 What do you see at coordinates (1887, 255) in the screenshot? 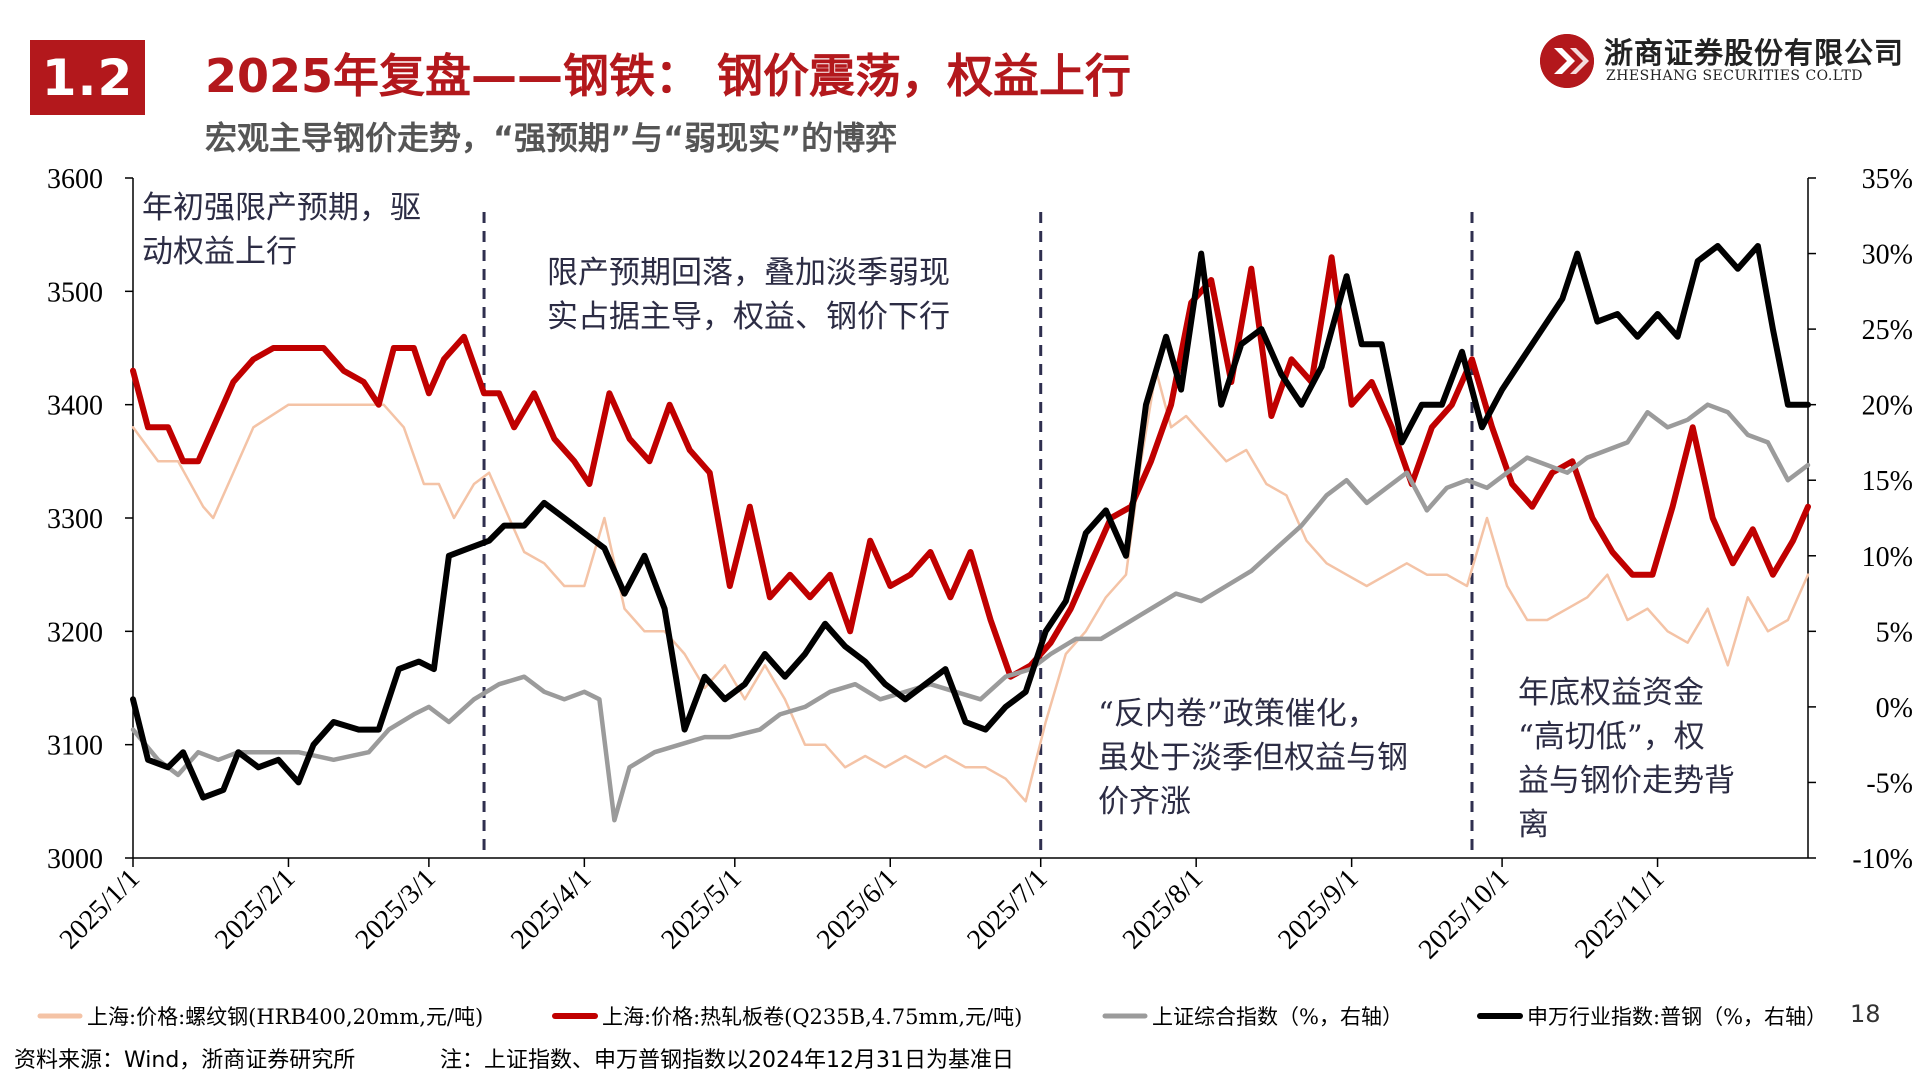
I see `right-y-tick-label: 30%` at bounding box center [1887, 255].